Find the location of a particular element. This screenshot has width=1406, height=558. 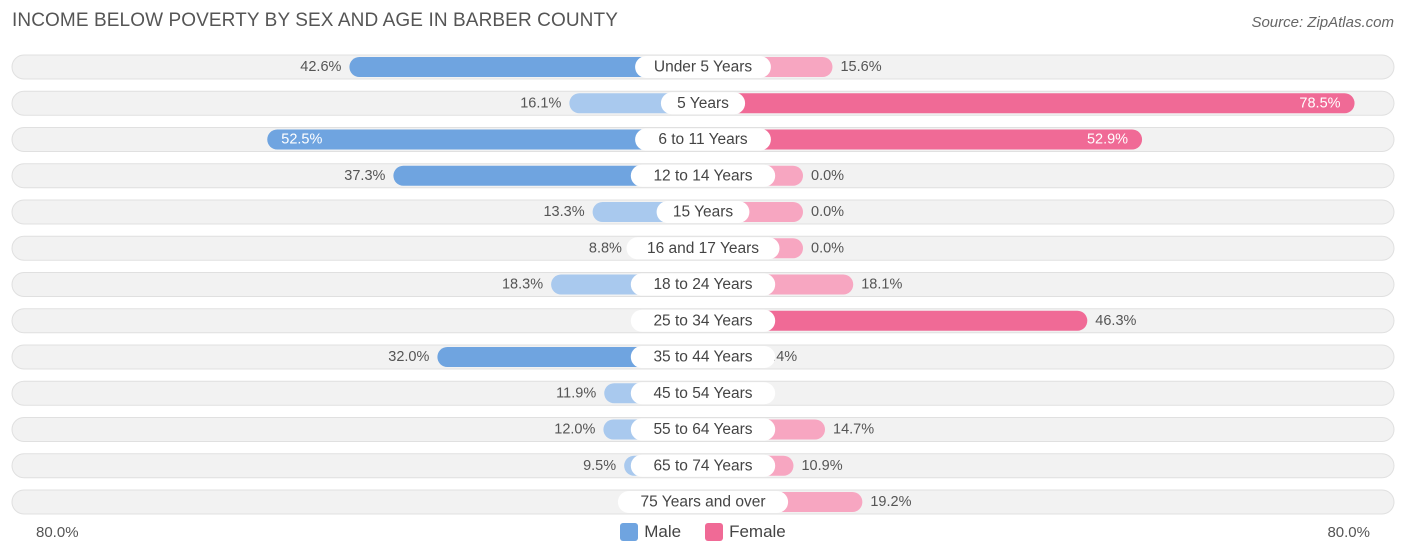

male-value-label: 32.0% is located at coordinates (408, 357).